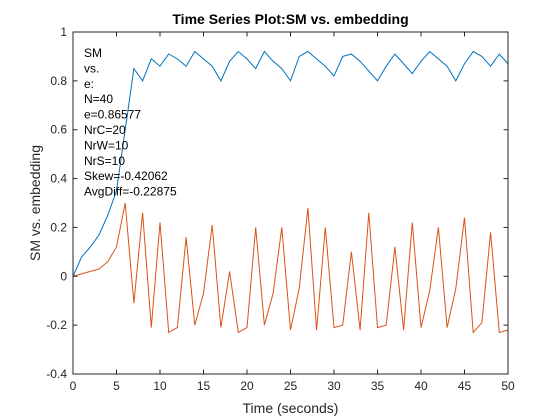 The width and height of the screenshot is (560, 420). Describe the element at coordinates (35, 203) in the screenshot. I see `y-axis-label: SM vs. embedding` at that location.